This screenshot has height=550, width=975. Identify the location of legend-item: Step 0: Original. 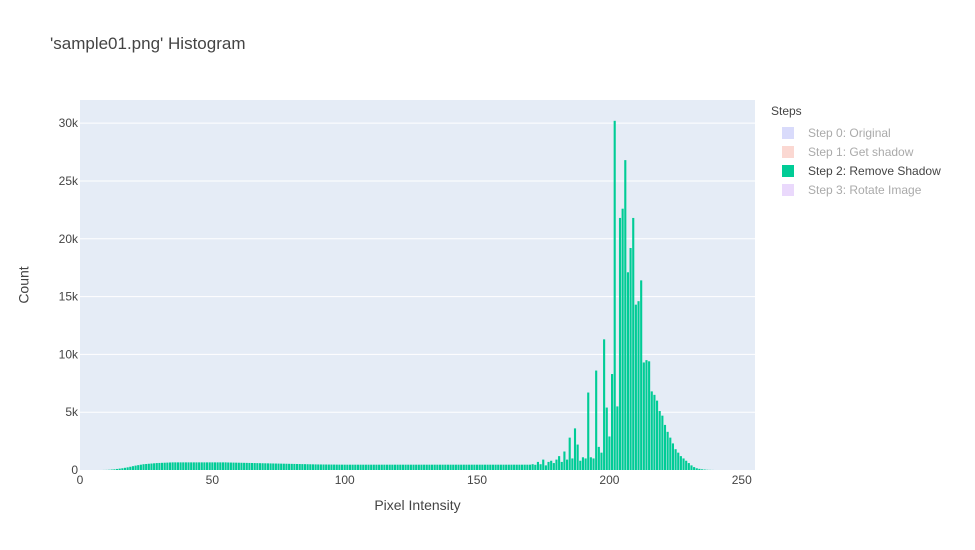
(861, 132).